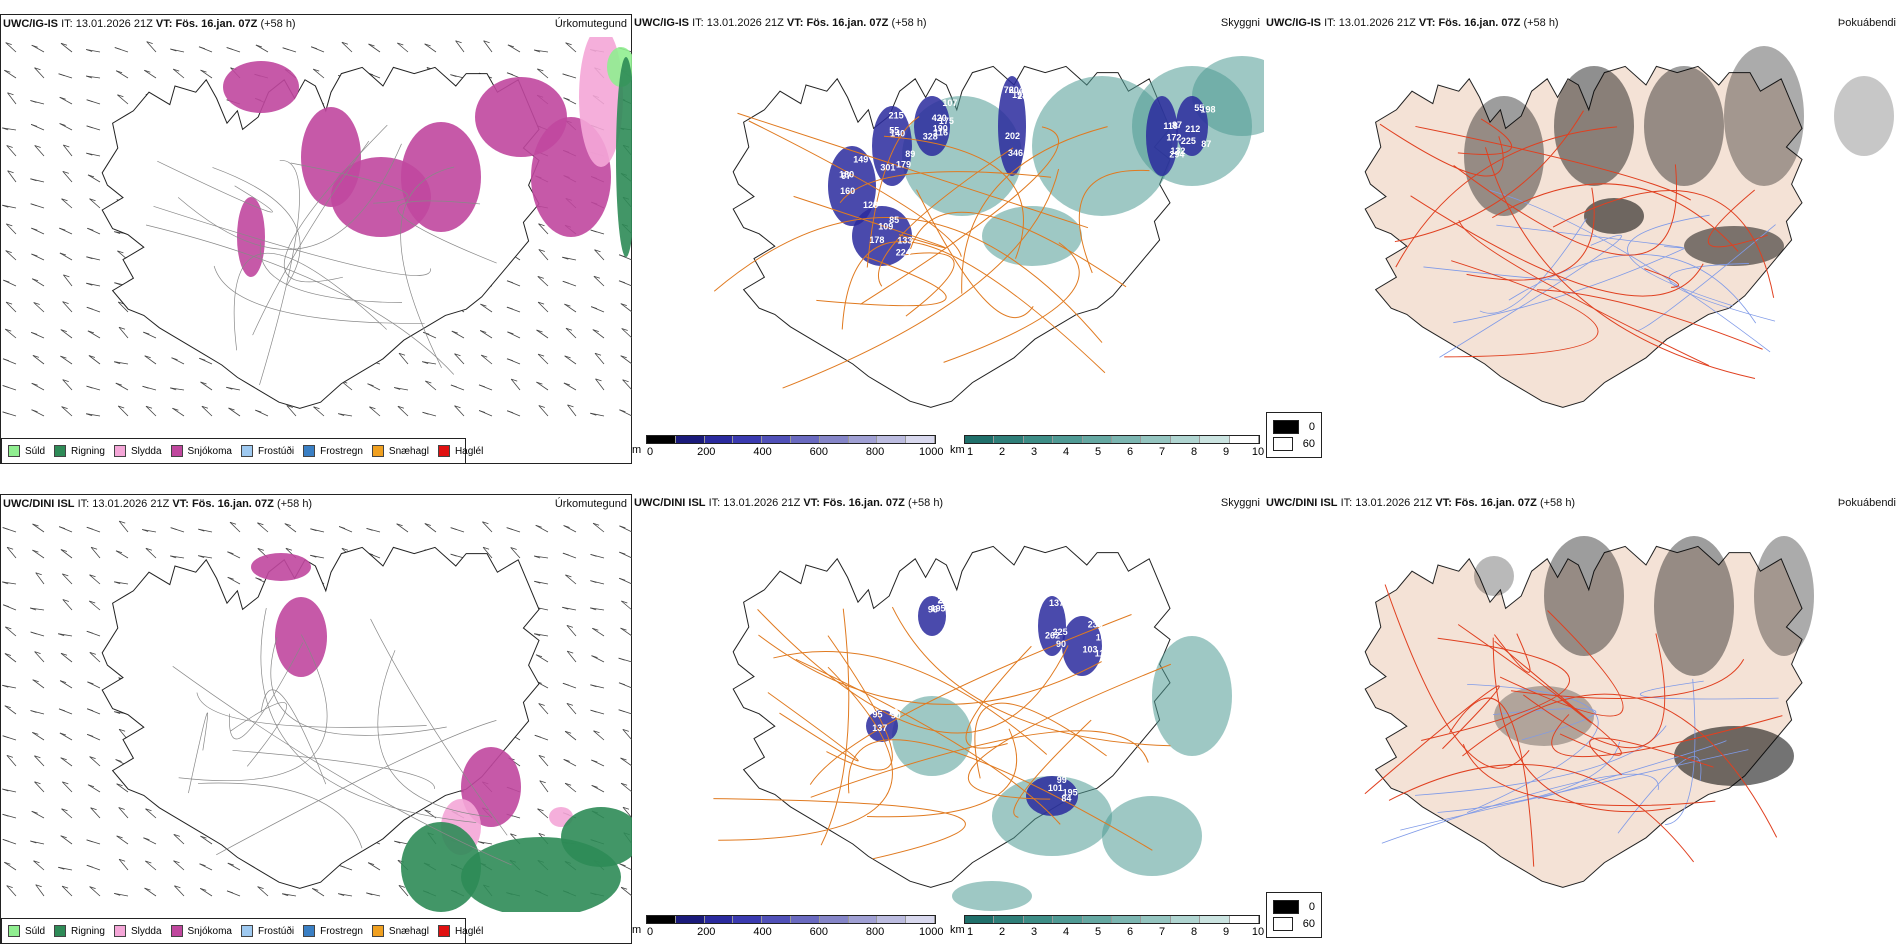 The image size is (1900, 950). I want to click on ceiling-value-label: 132, so click(1177, 151).